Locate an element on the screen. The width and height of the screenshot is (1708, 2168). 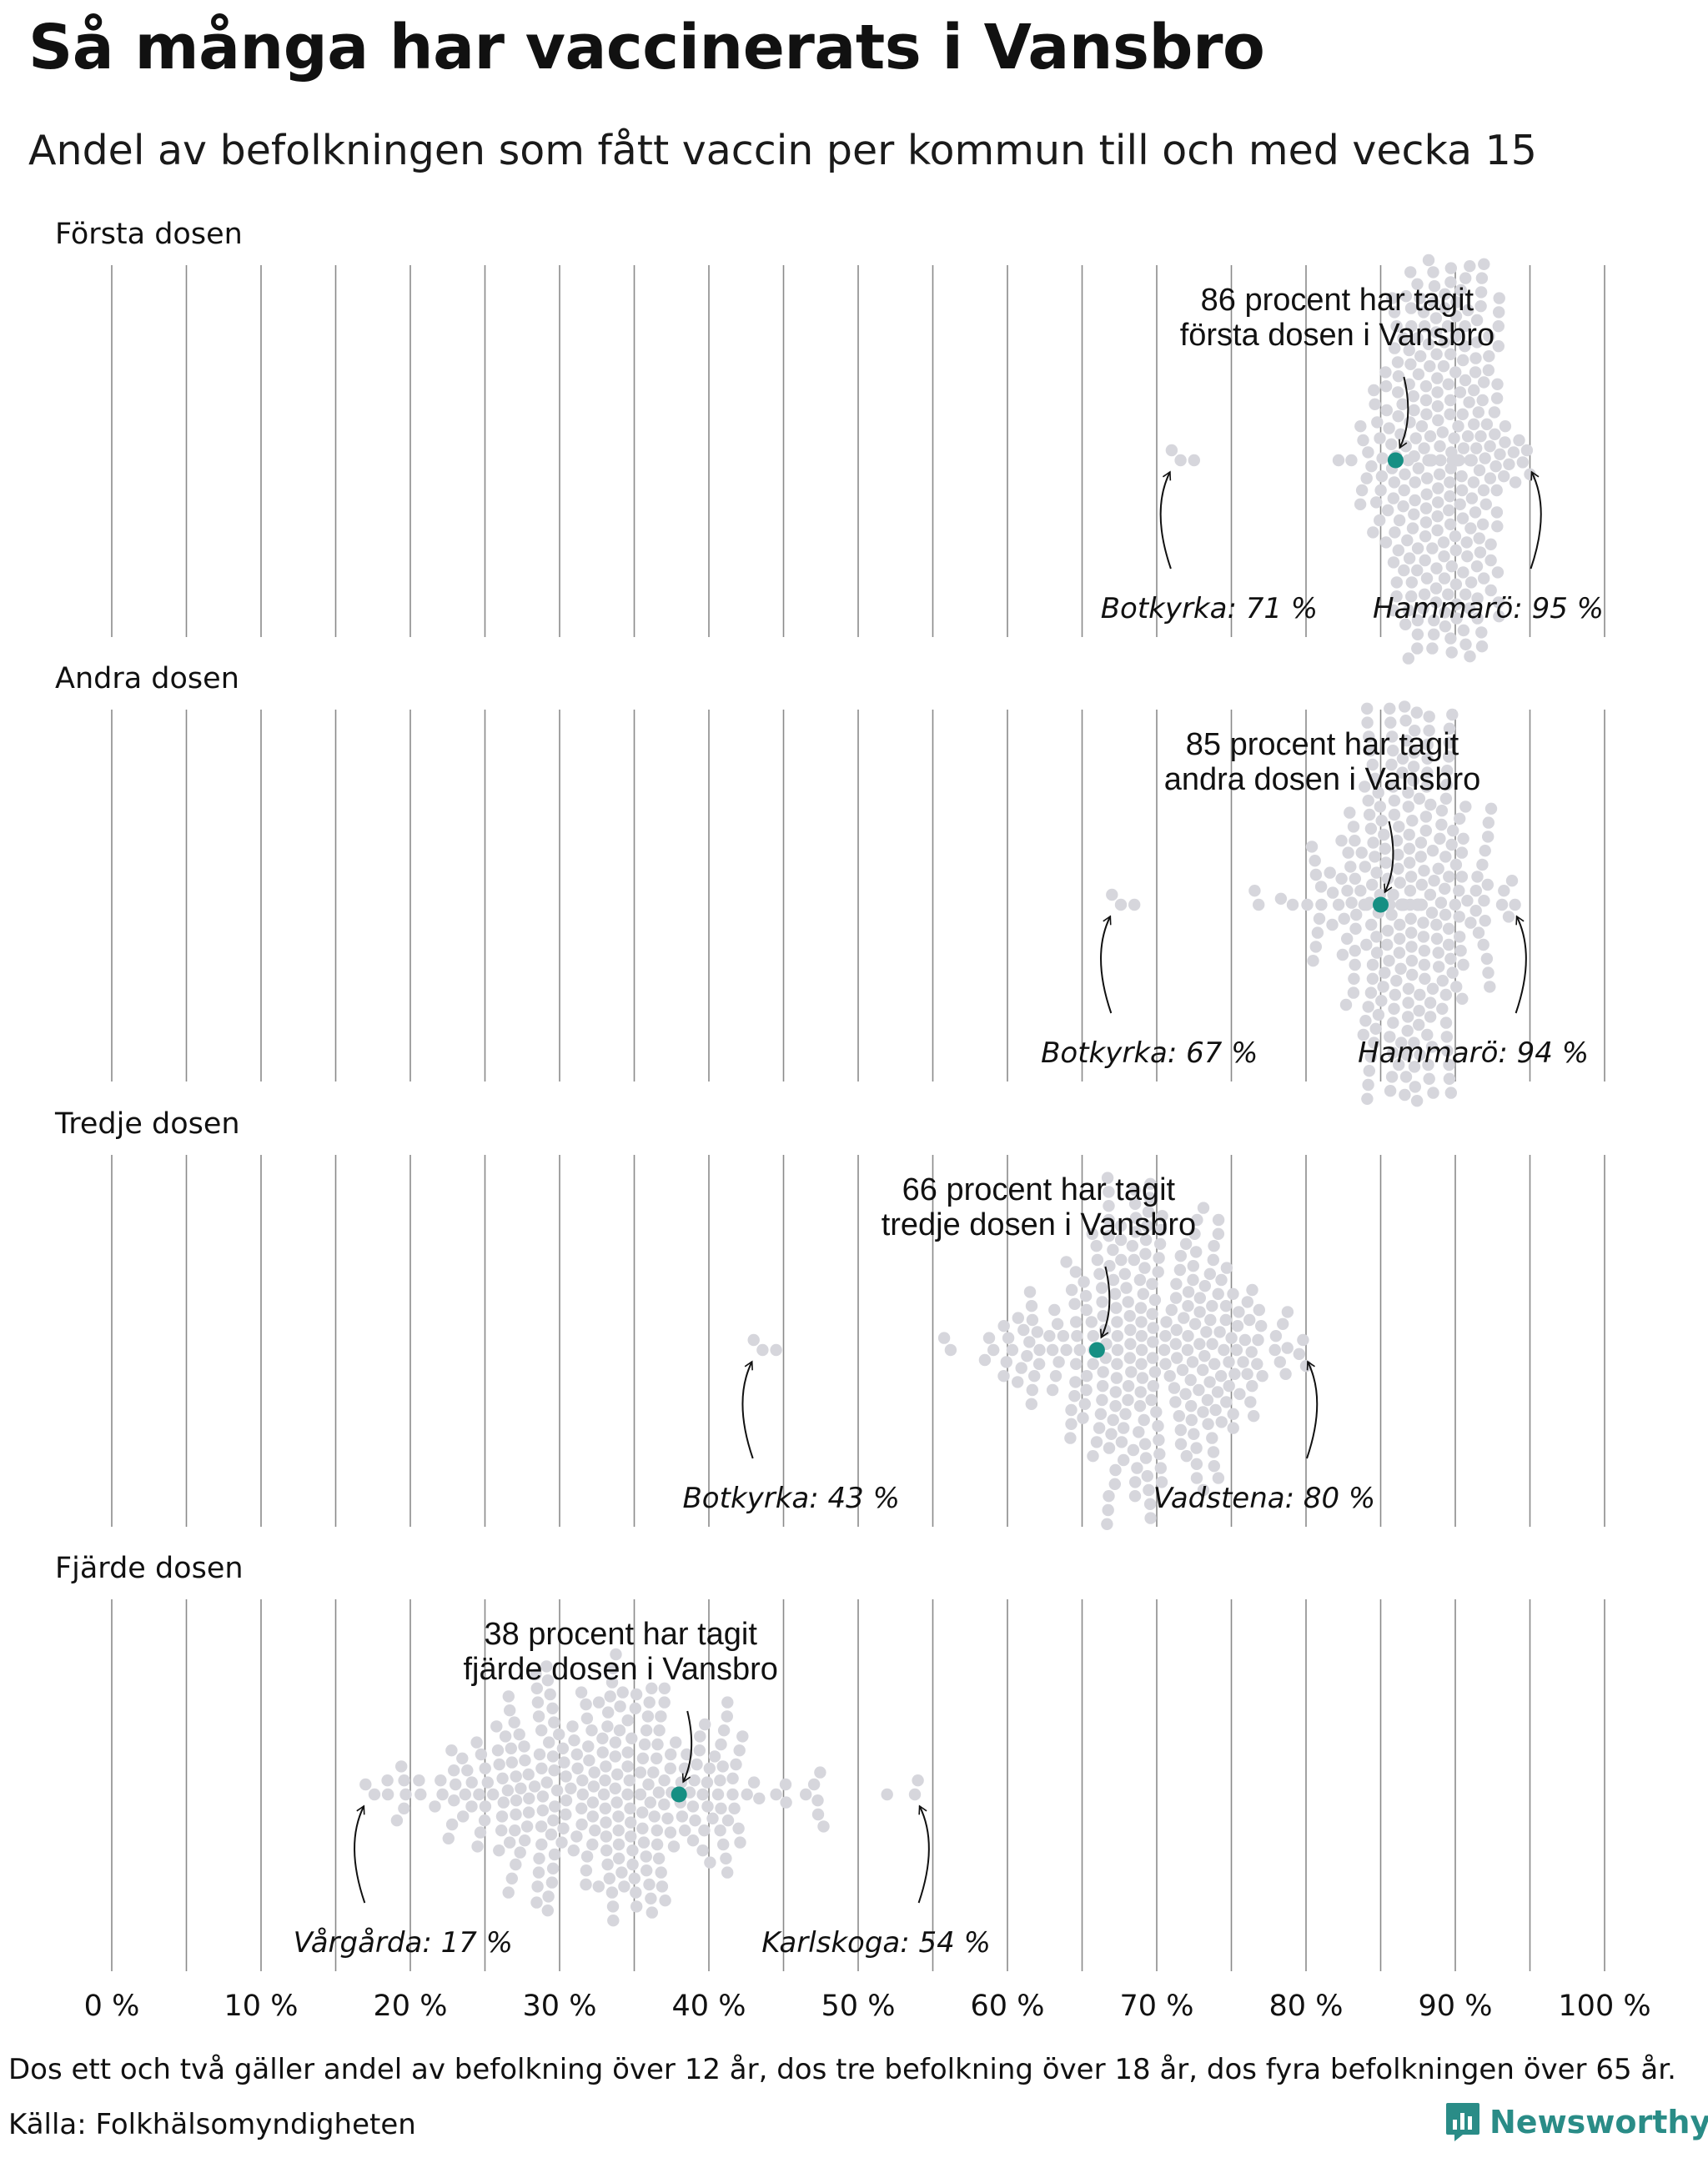
highlight-point is located at coordinates (1395, 460).